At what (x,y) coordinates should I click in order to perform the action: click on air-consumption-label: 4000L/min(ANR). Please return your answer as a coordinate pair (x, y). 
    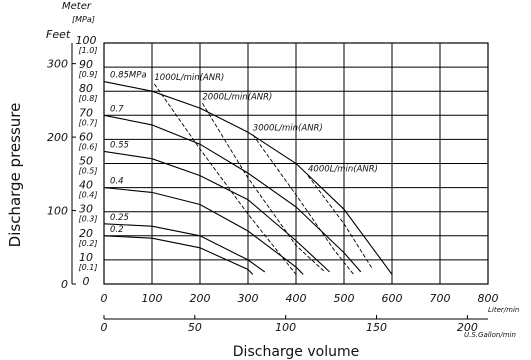
    Looking at the image, I should click on (343, 170).